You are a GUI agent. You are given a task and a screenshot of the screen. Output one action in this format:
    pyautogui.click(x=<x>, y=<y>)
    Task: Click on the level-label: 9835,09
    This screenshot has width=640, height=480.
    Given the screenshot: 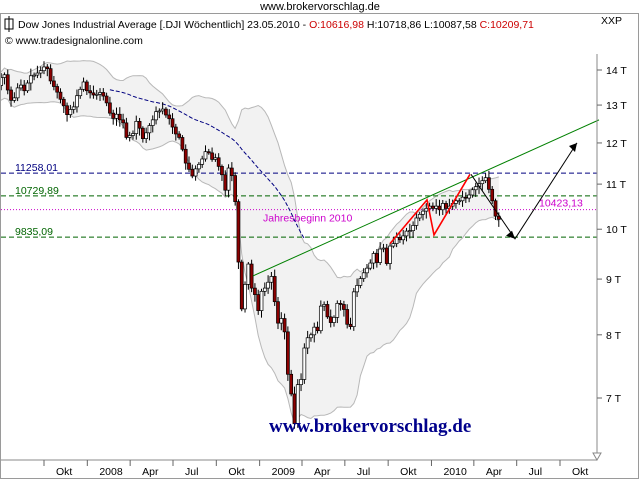 What is the action you would take?
    pyautogui.click(x=34, y=232)
    